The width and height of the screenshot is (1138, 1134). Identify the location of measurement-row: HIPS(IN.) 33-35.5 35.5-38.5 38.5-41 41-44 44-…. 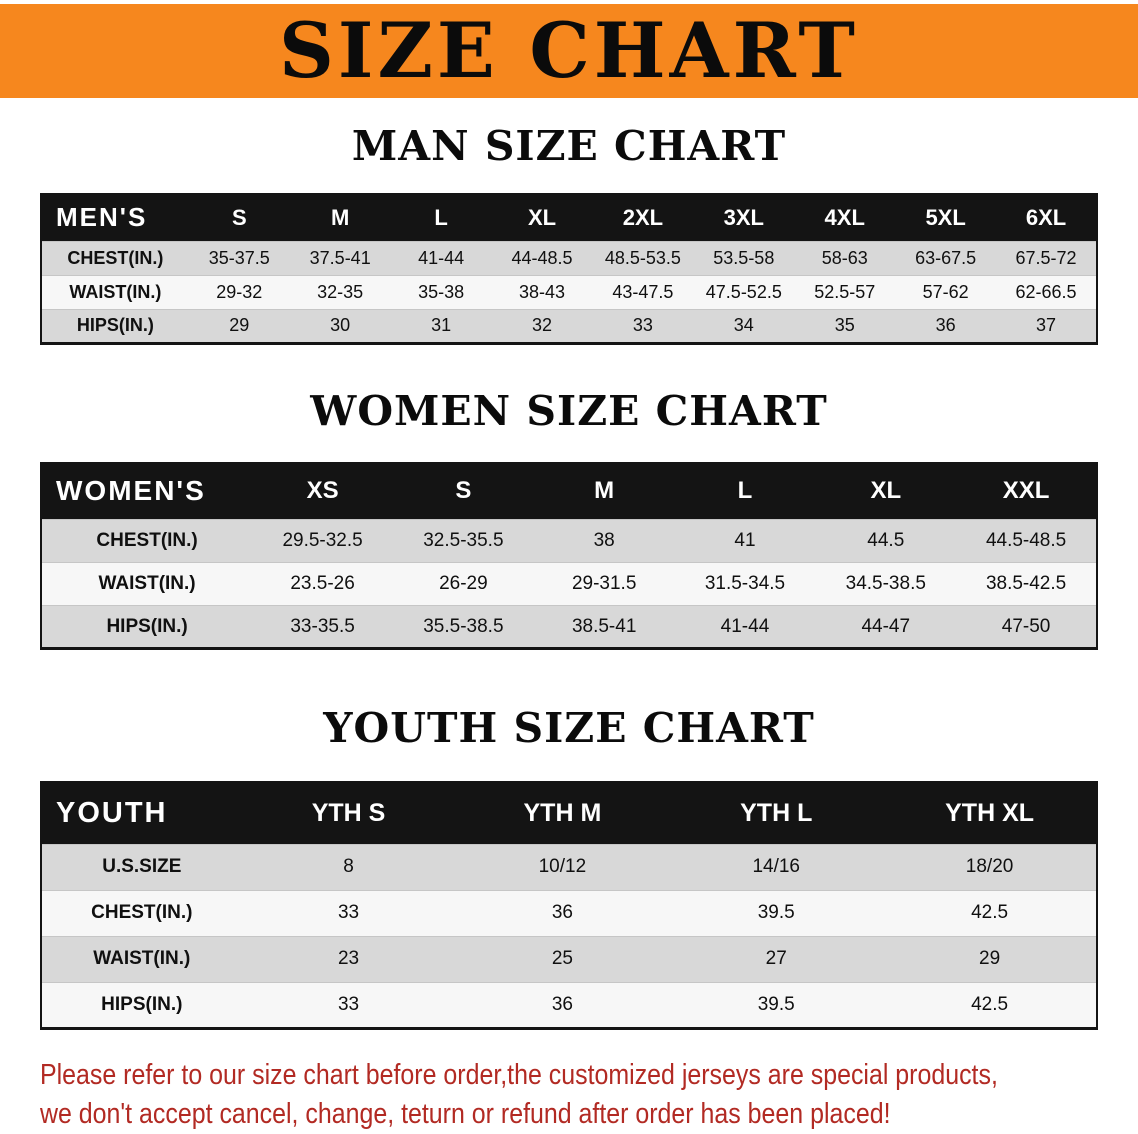
(569, 627).